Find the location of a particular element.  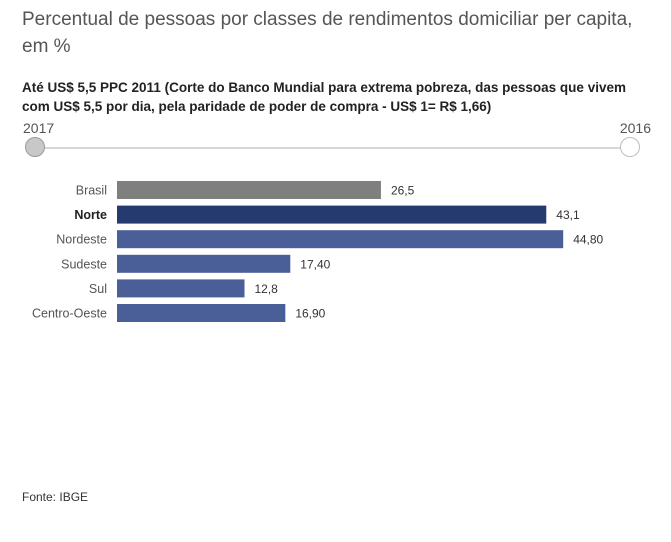

category-label-sul: Sul is located at coordinates (98, 289).